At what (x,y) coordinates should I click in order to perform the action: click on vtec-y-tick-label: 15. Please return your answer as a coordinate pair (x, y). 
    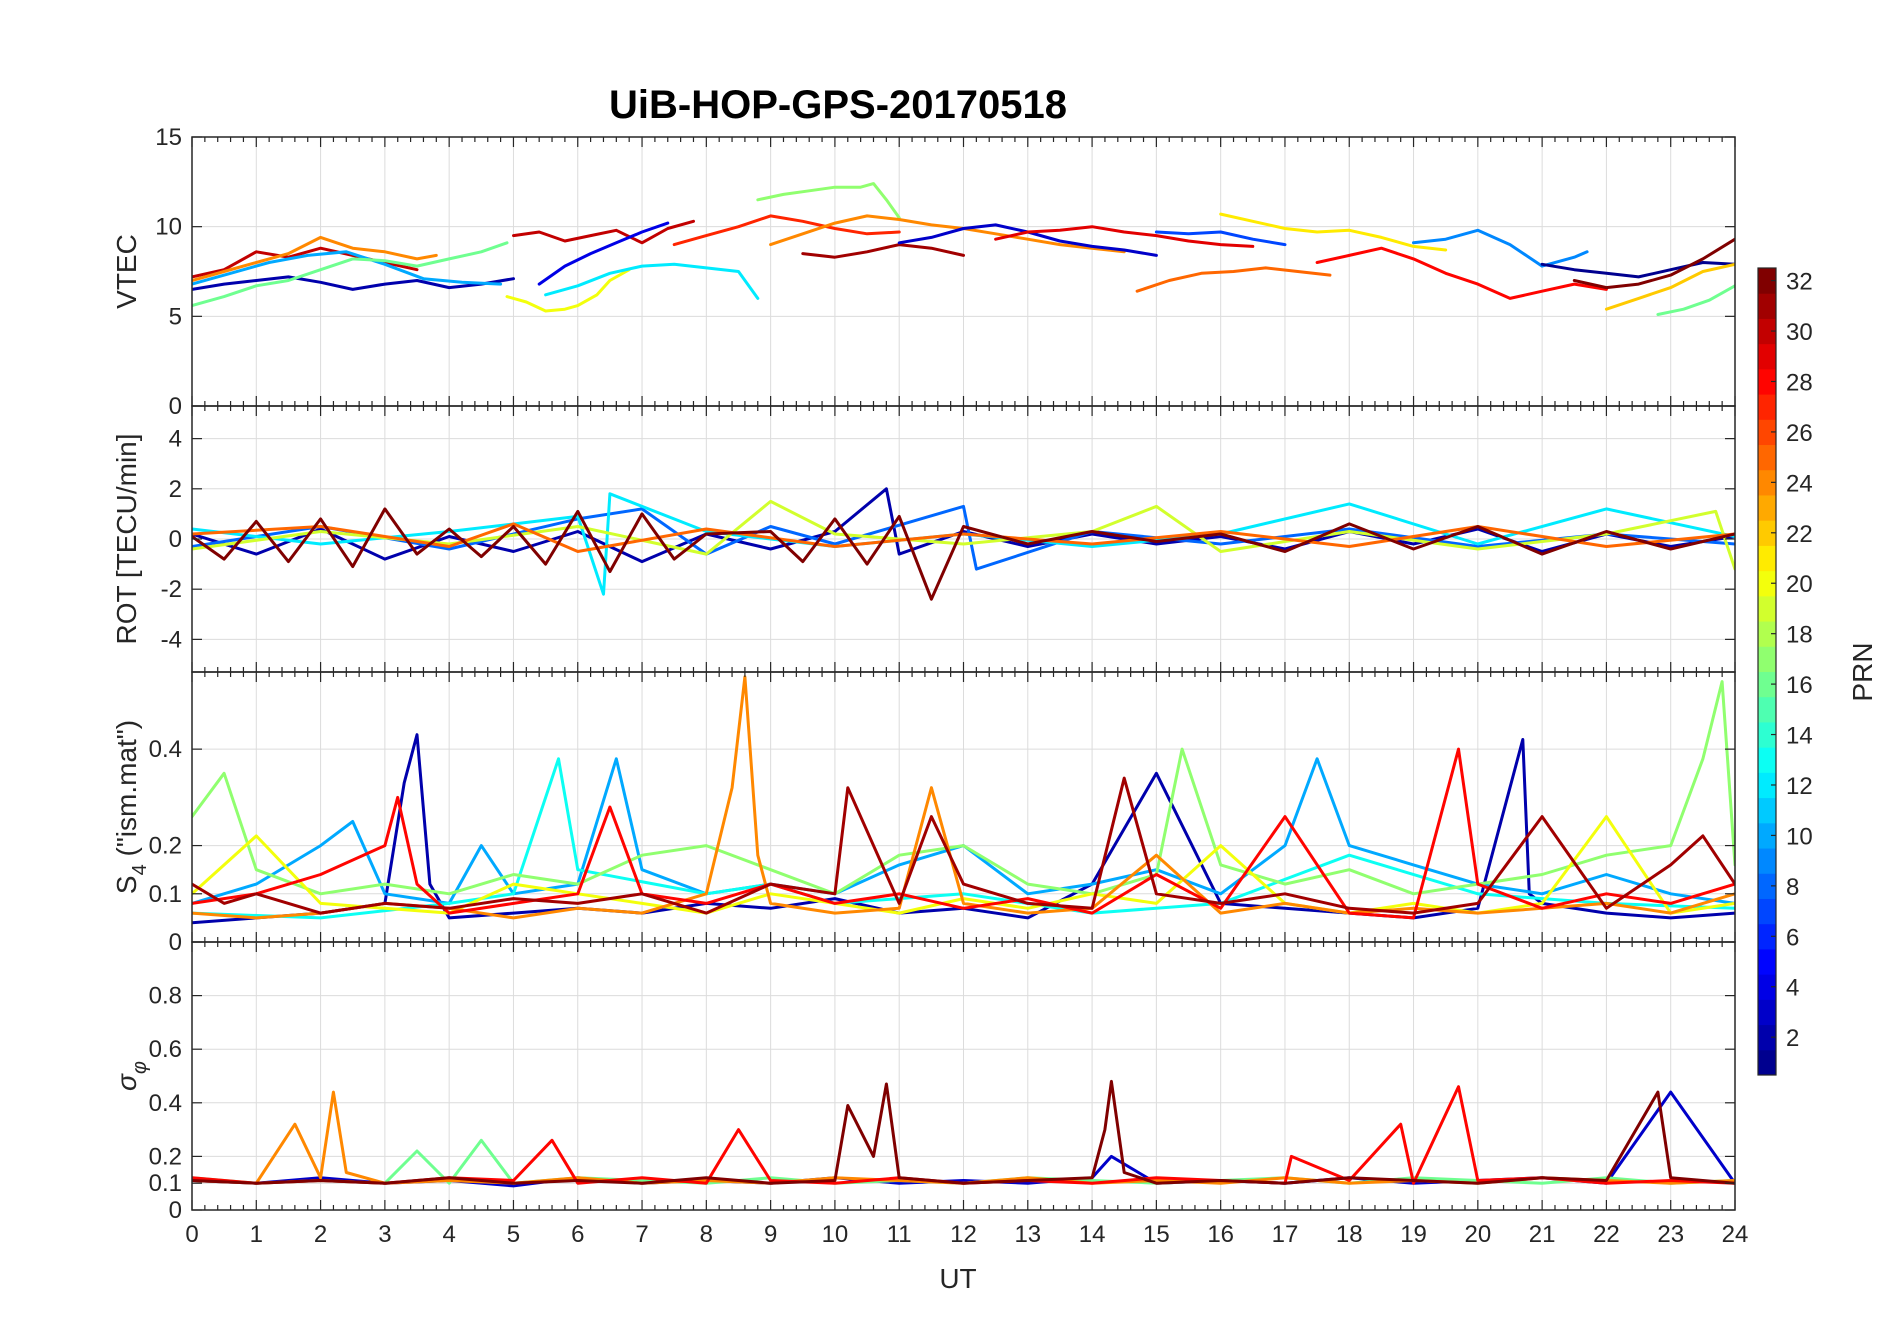
    Looking at the image, I should click on (168, 137).